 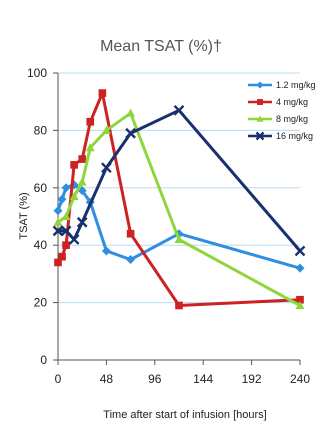 I want to click on y-tick-label: 0, so click(x=43, y=360).